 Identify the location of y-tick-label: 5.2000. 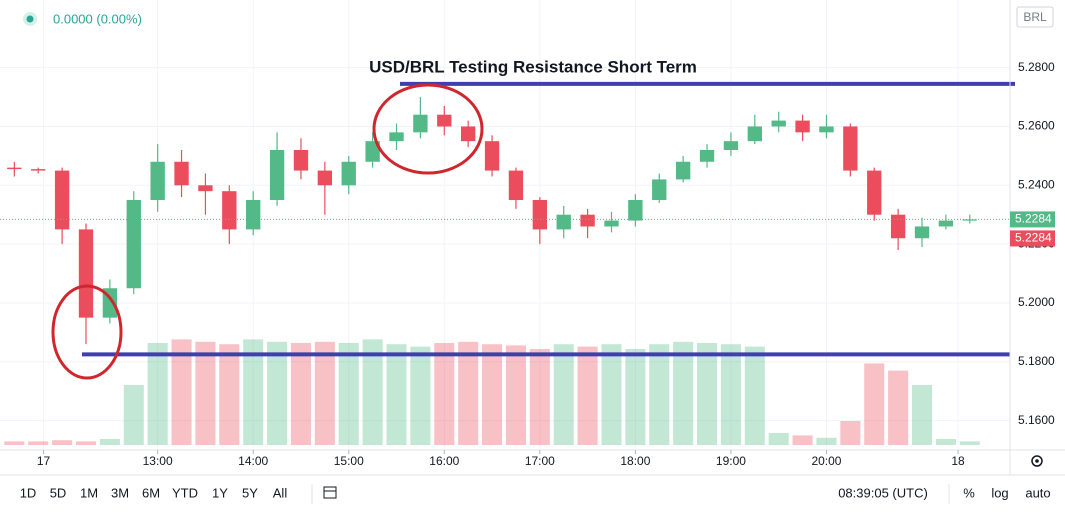
(1036, 302).